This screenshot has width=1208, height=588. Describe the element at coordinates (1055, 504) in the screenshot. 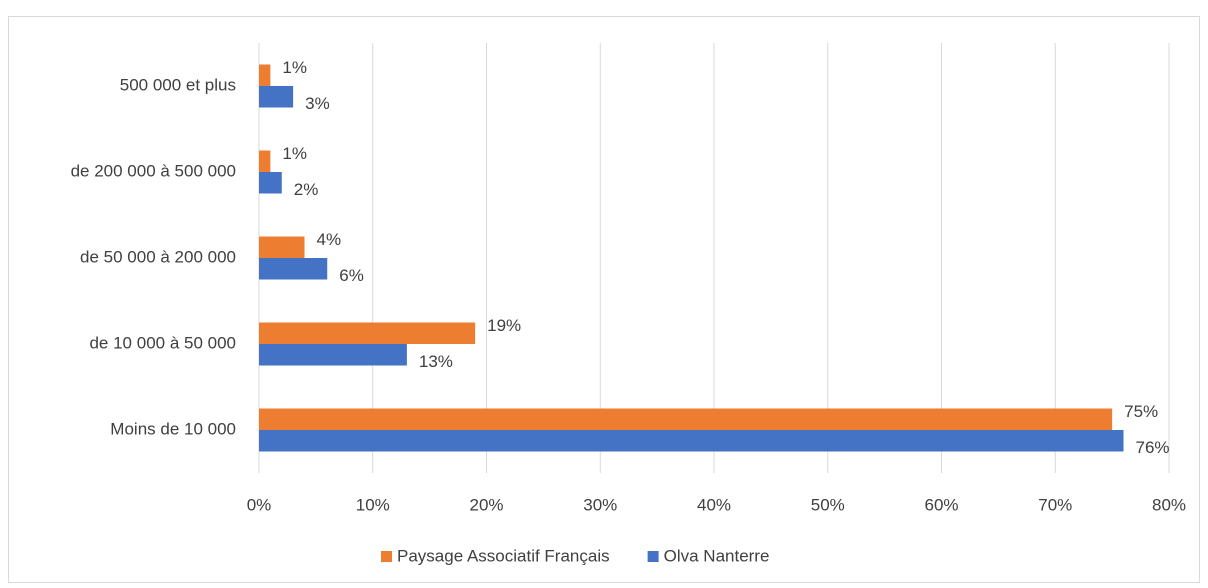

I see `x-tick-label: 70%` at that location.